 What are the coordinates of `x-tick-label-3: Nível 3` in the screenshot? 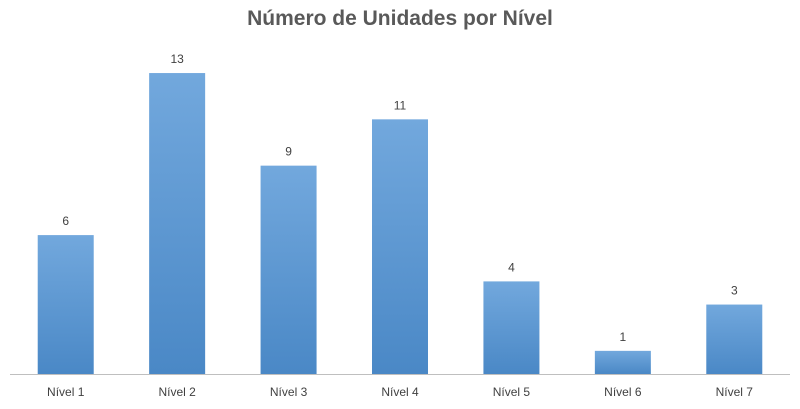 It's located at (289, 392).